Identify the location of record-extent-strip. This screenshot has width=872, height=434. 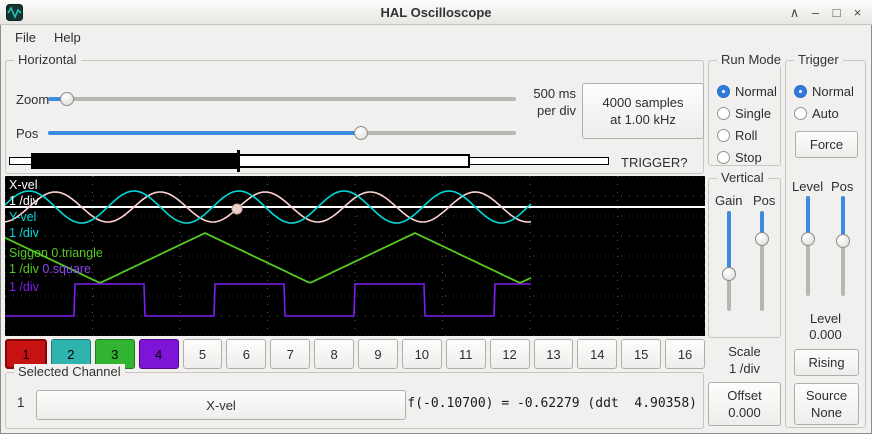
(309, 161).